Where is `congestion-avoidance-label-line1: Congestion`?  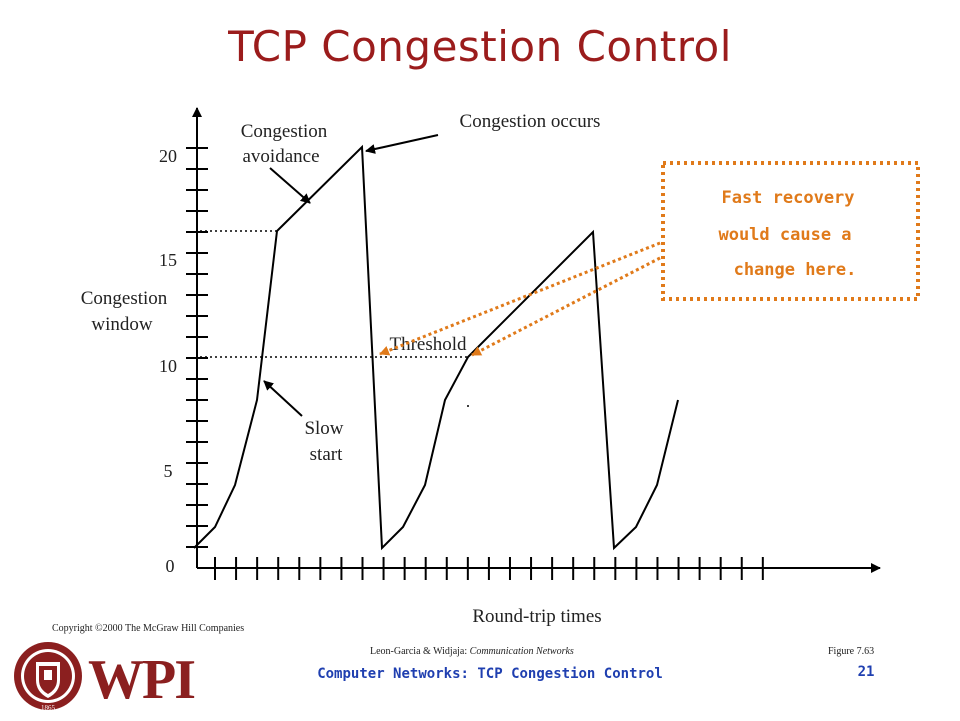 congestion-avoidance-label-line1: Congestion is located at coordinates (284, 131).